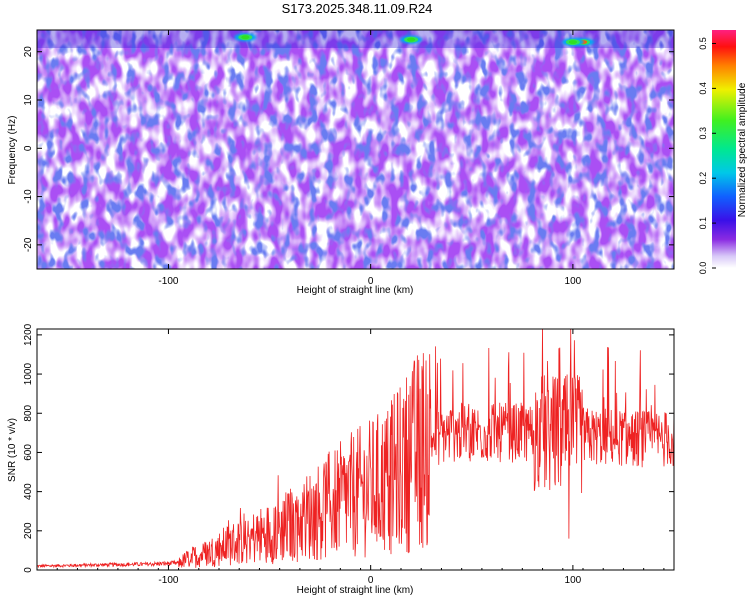 Image resolution: width=750 pixels, height=600 pixels. Describe the element at coordinates (28, 570) in the screenshot. I see `snr-ytick-label: 0` at that location.